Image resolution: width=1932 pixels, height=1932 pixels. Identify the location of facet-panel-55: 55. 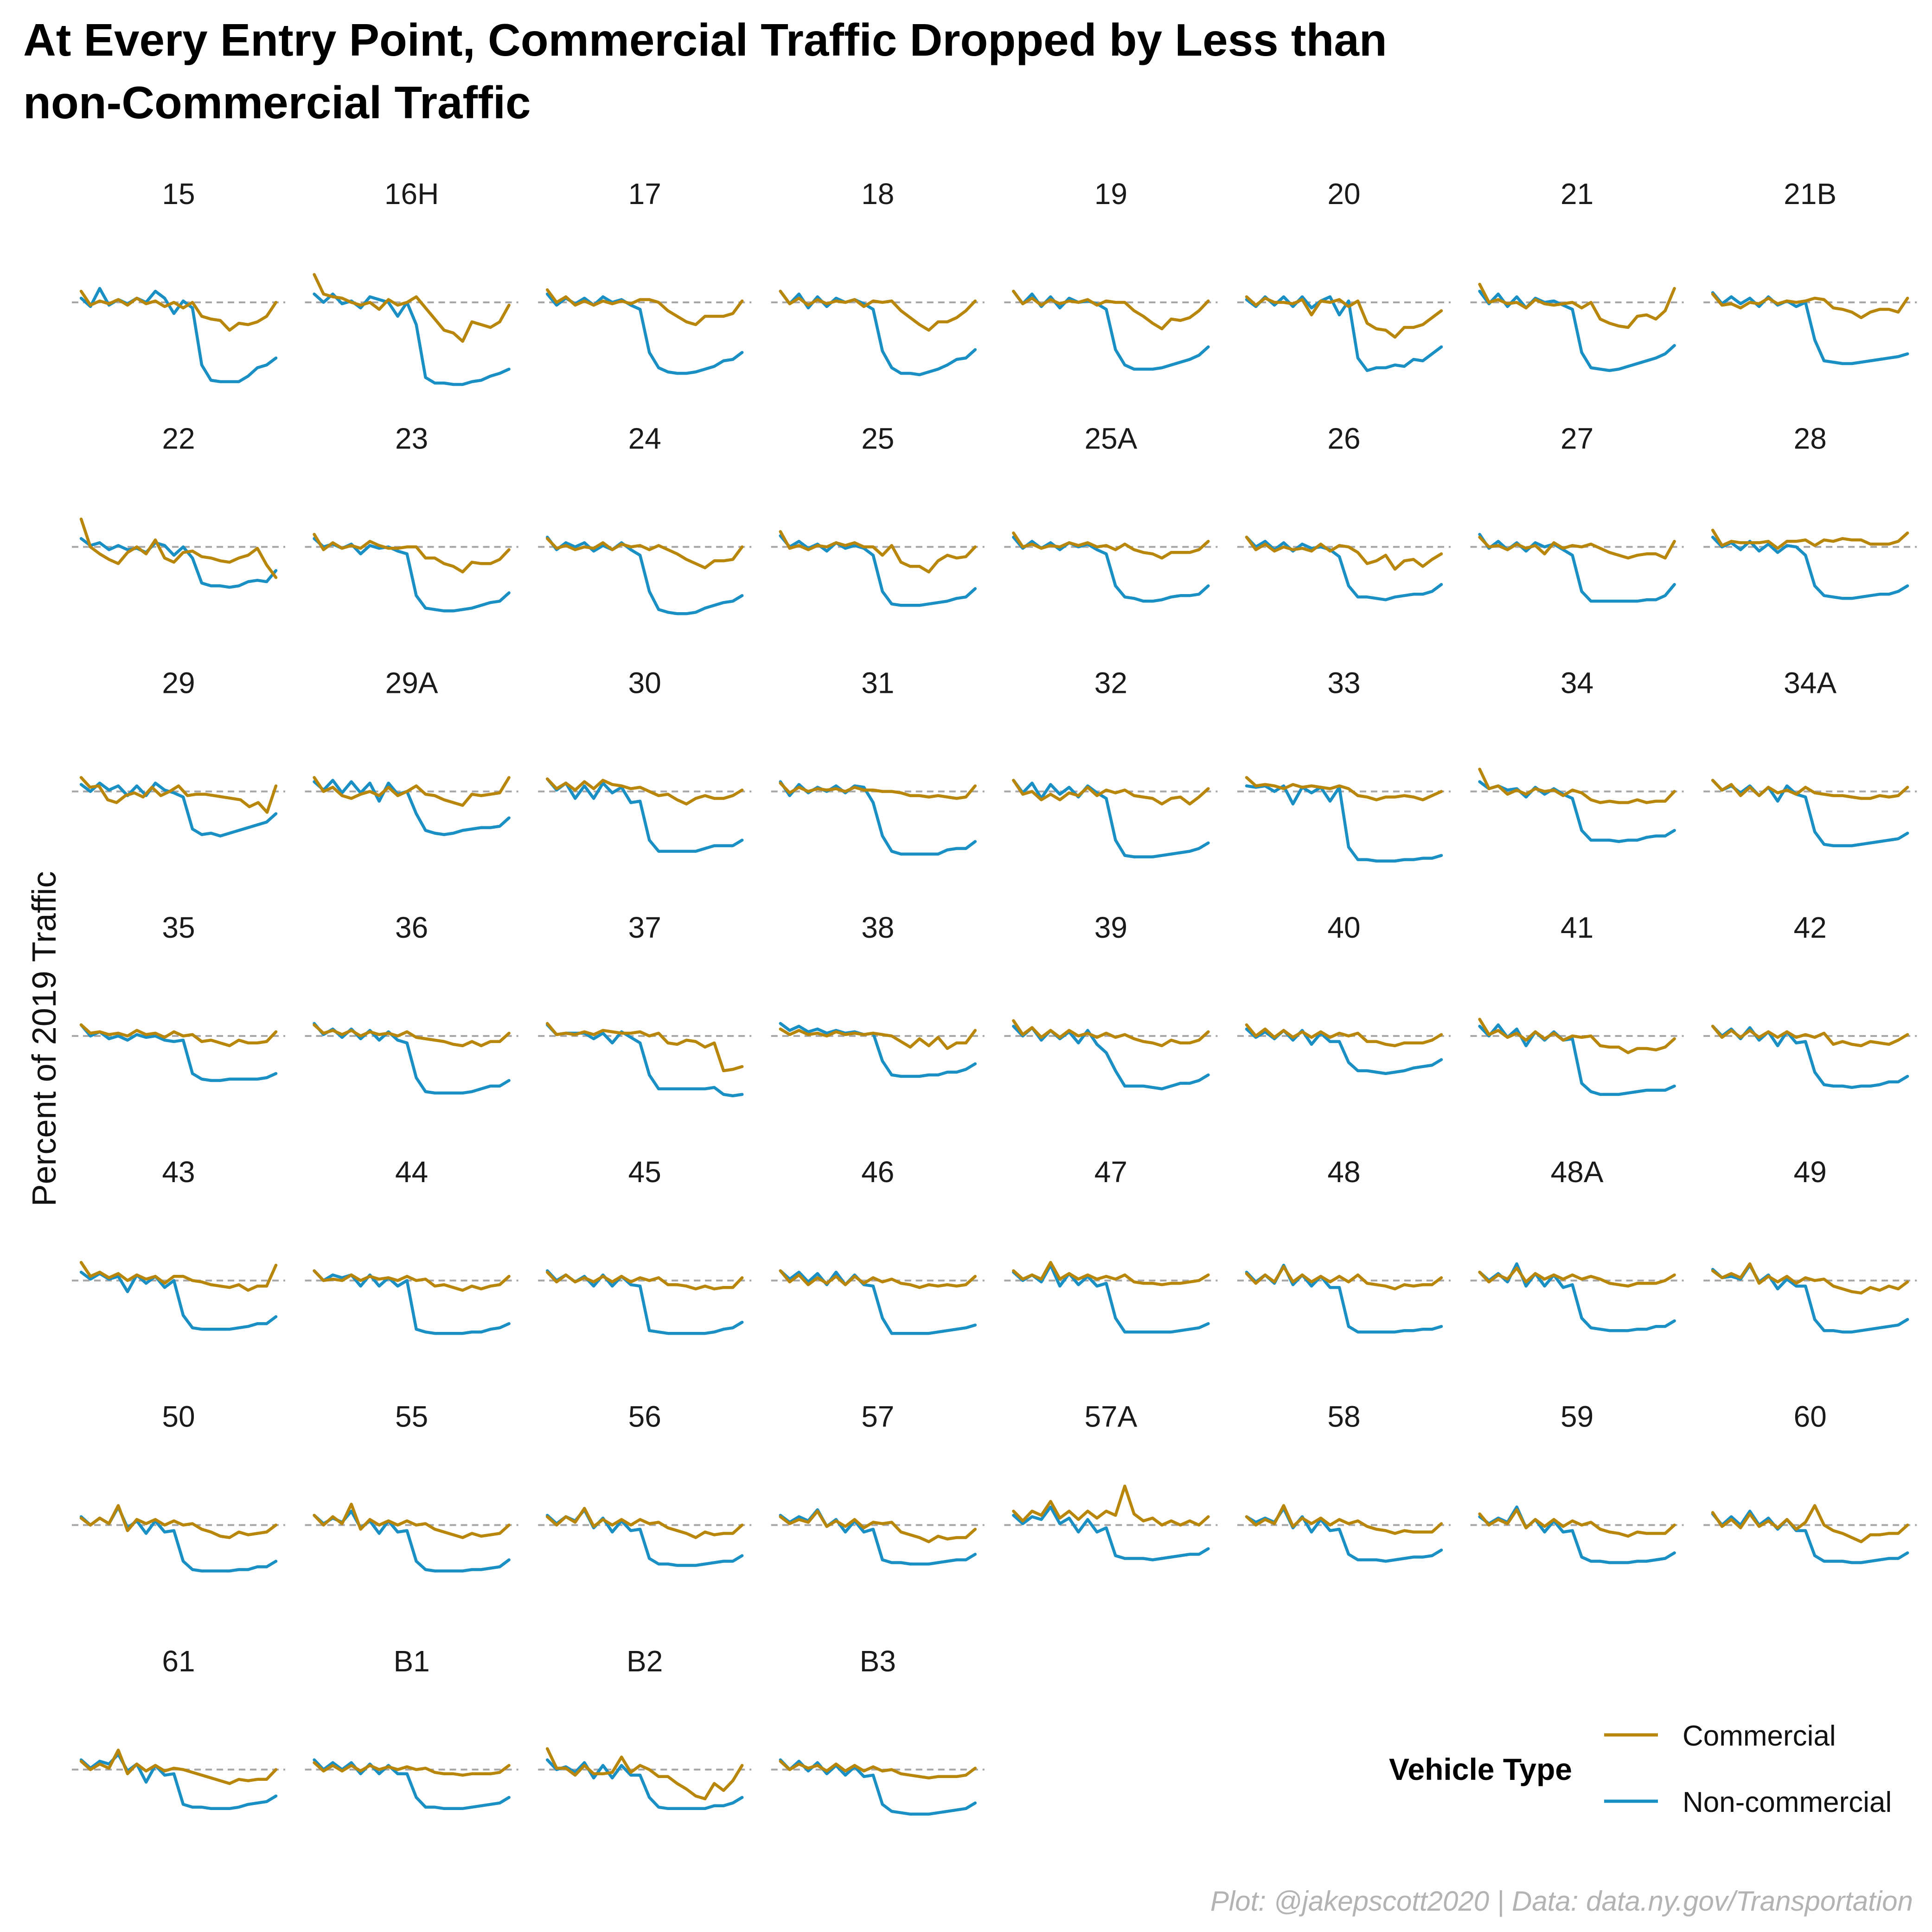
(411, 1486).